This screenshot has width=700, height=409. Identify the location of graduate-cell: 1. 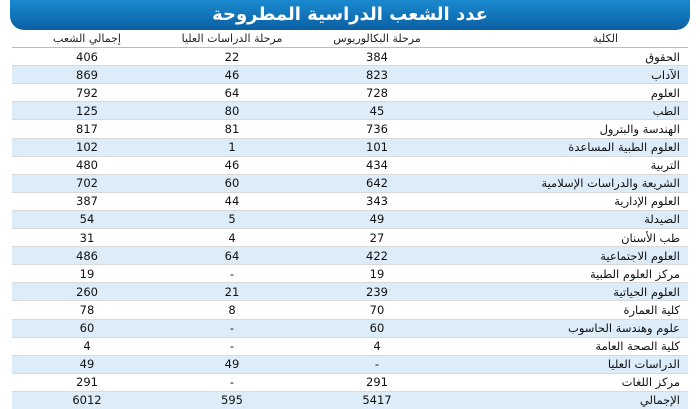
(232, 147).